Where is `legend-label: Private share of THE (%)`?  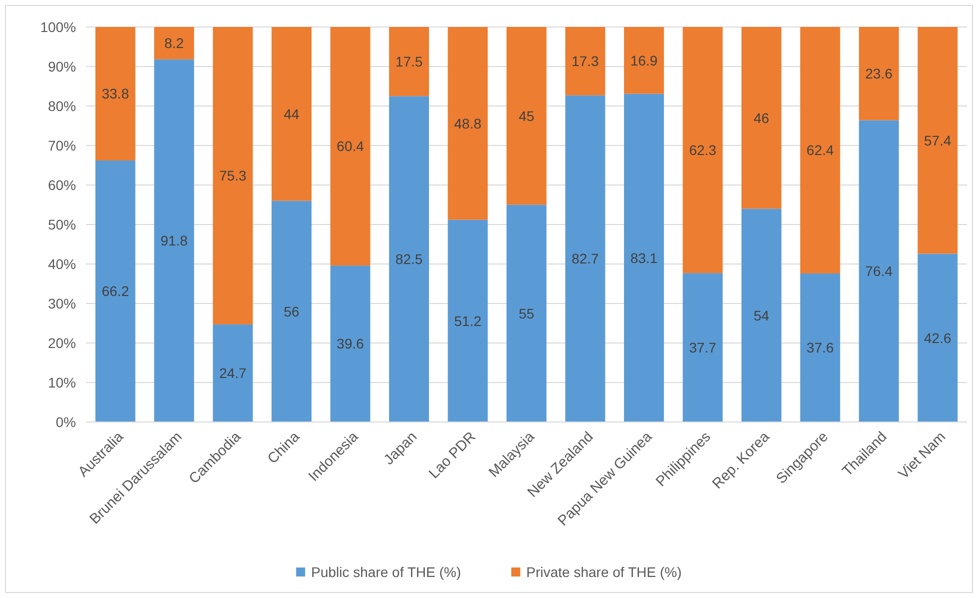
legend-label: Private share of THE (%) is located at coordinates (604, 572).